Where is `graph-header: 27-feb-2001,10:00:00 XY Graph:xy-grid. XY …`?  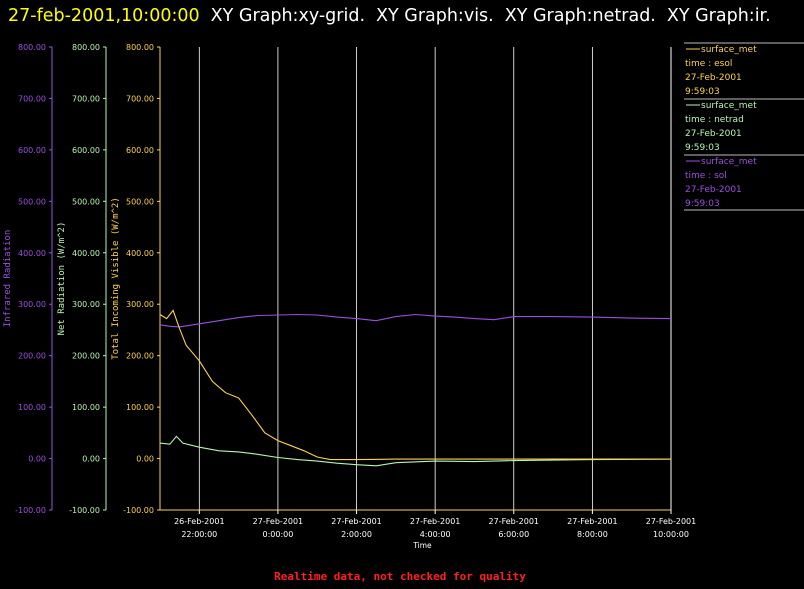 graph-header: 27-feb-2001,10:00:00 XY Graph:xy-grid. XY … is located at coordinates (389, 16).